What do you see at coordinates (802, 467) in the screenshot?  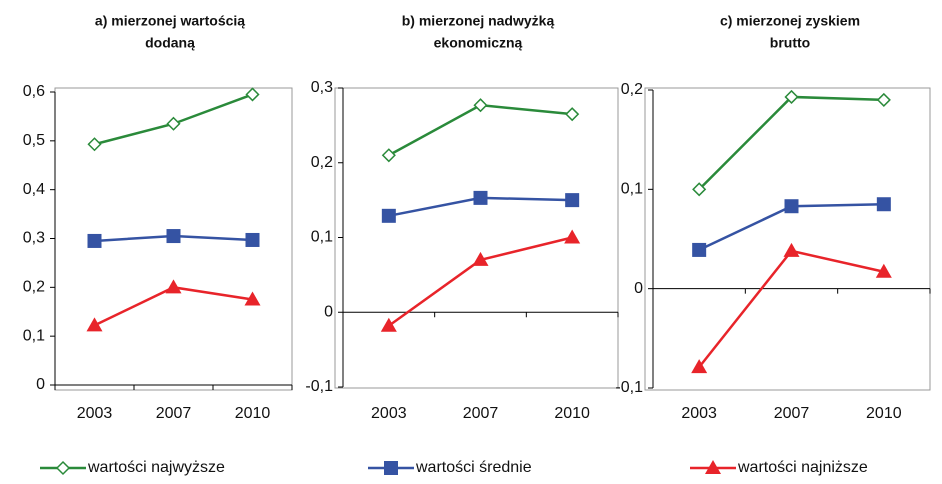 I see `legend-label: wartości najniższe` at bounding box center [802, 467].